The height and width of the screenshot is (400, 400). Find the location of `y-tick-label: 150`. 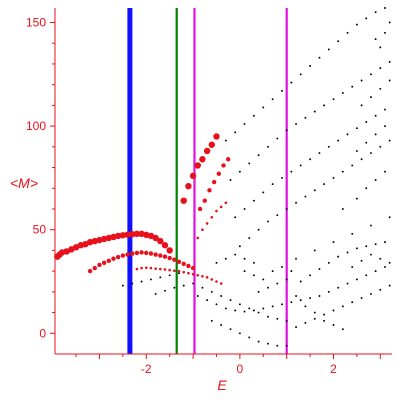

y-tick-label: 150 is located at coordinates (36, 23).